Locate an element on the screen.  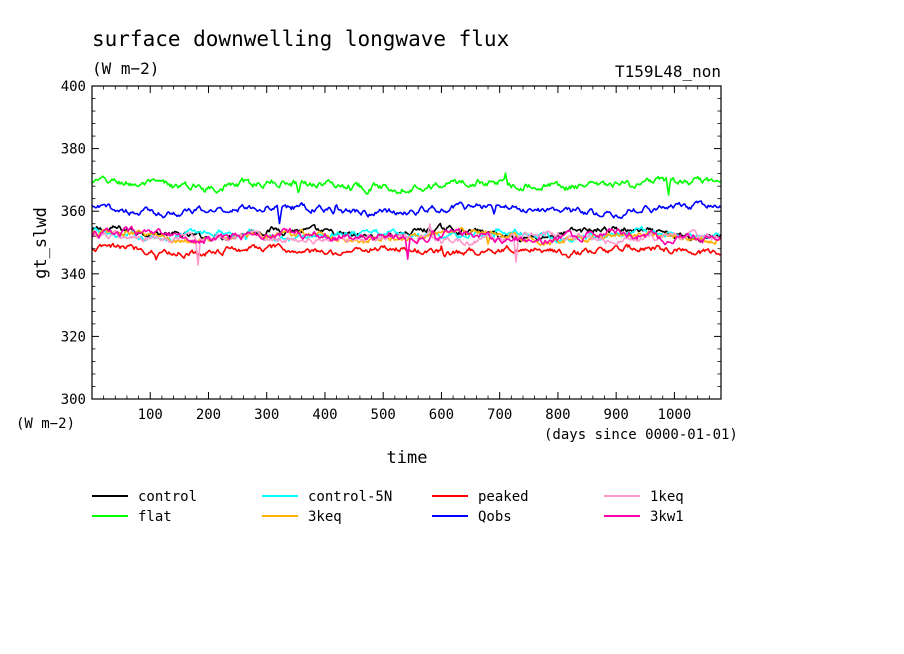
x-tick-label: 500 is located at coordinates (383, 415).